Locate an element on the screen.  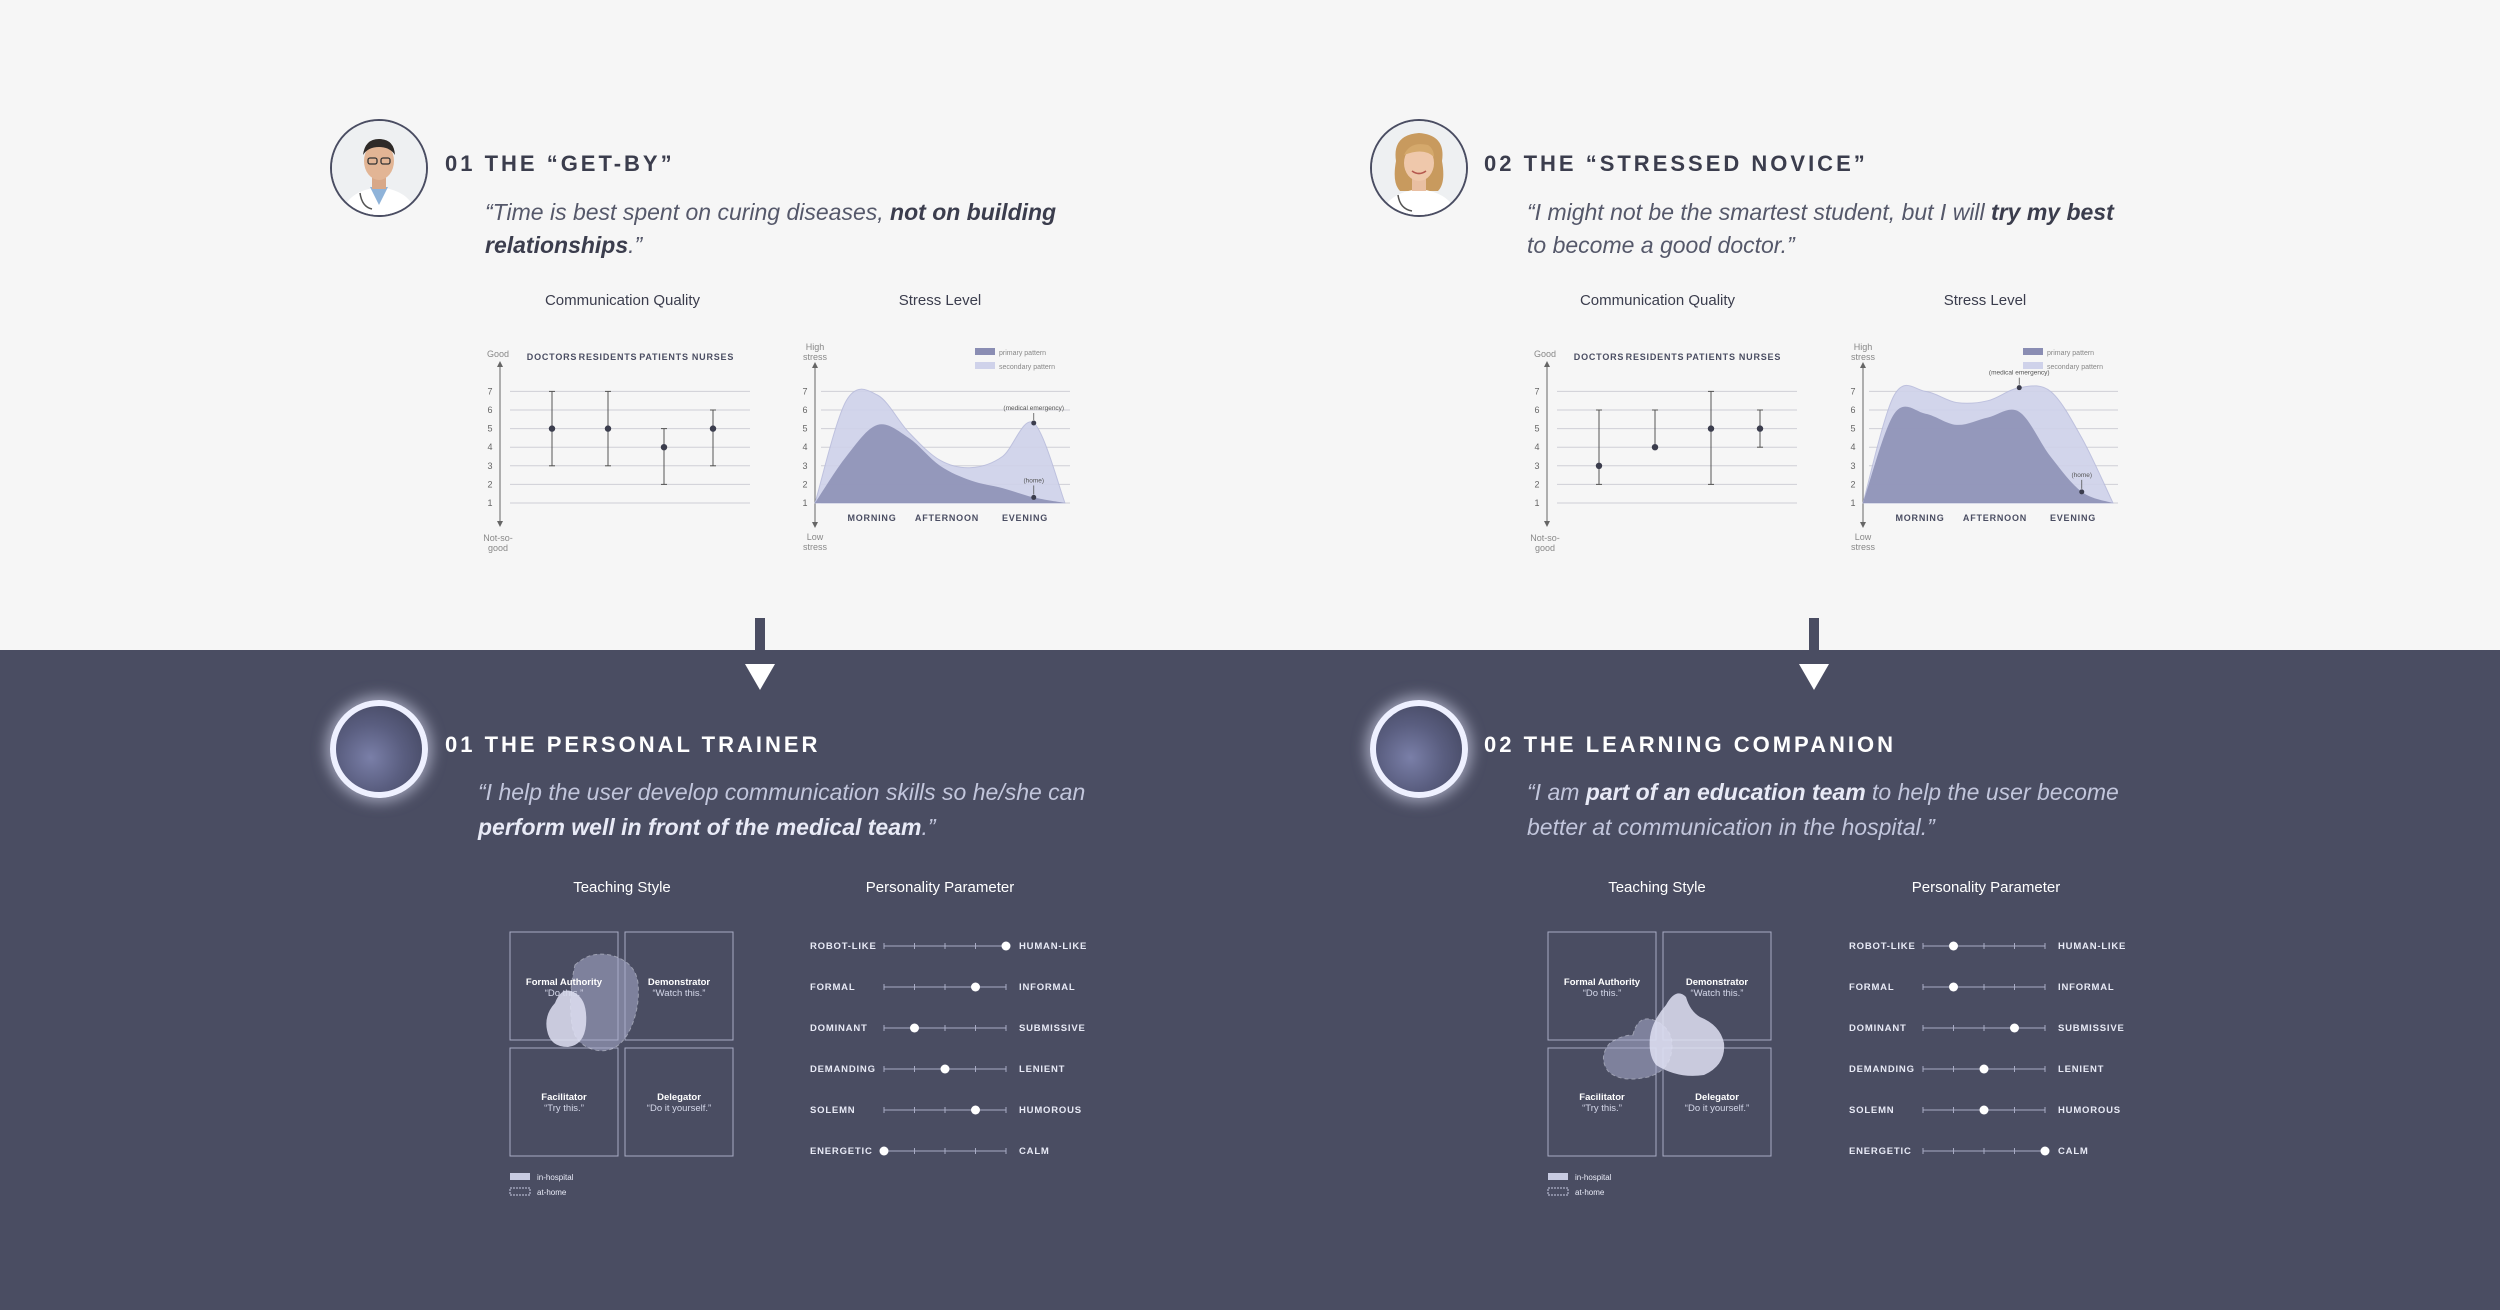
agent-1-quote-post: .” is located at coordinates (928, 827).